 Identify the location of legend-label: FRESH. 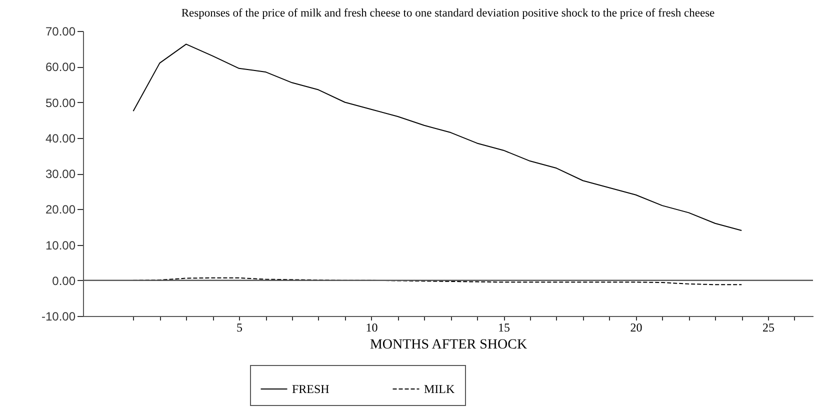
(311, 389).